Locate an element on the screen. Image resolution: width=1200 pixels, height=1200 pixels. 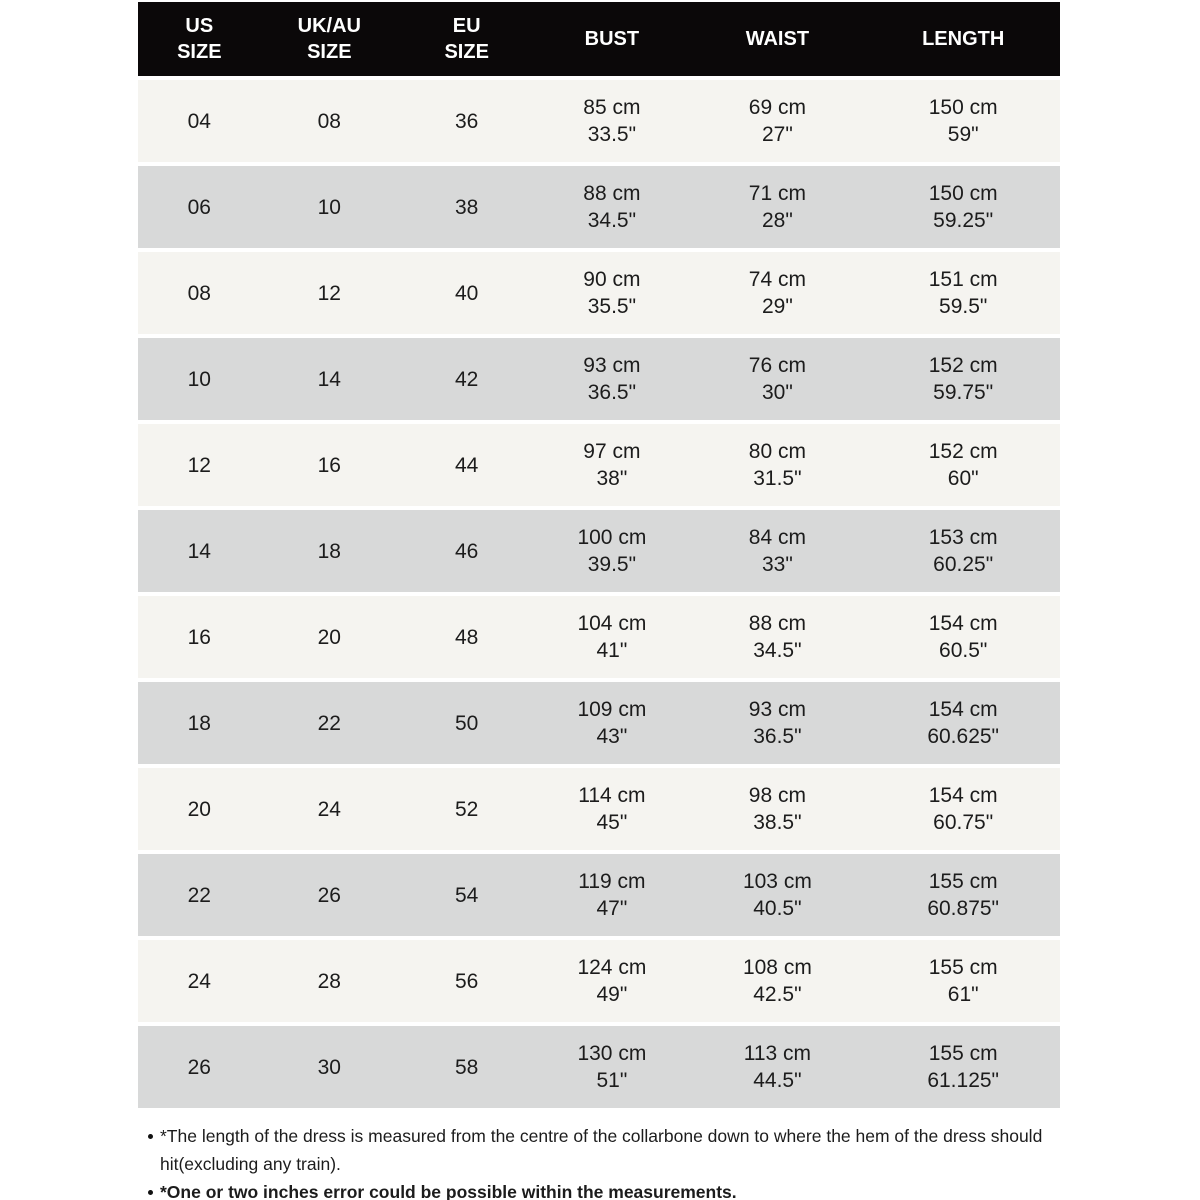
cell-us-size: 10 is located at coordinates (199, 378).